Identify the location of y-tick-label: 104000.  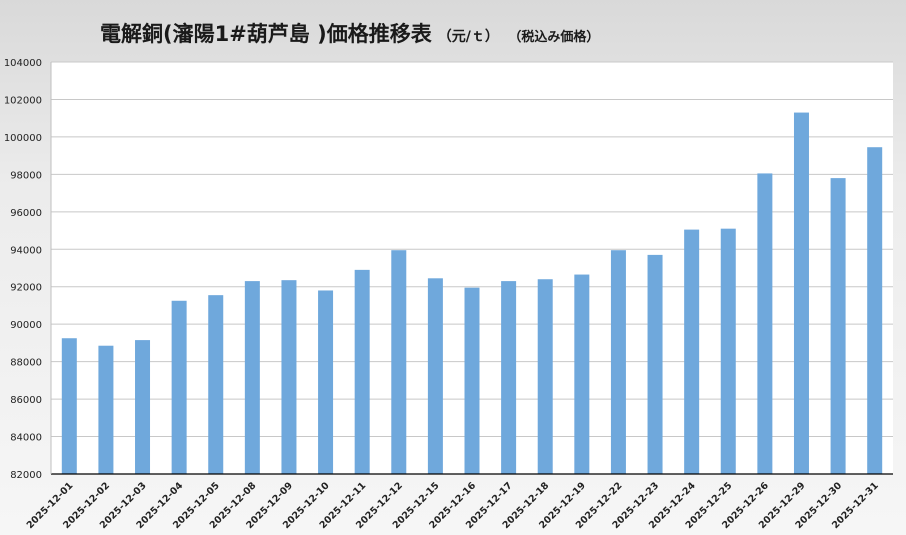
(23, 63).